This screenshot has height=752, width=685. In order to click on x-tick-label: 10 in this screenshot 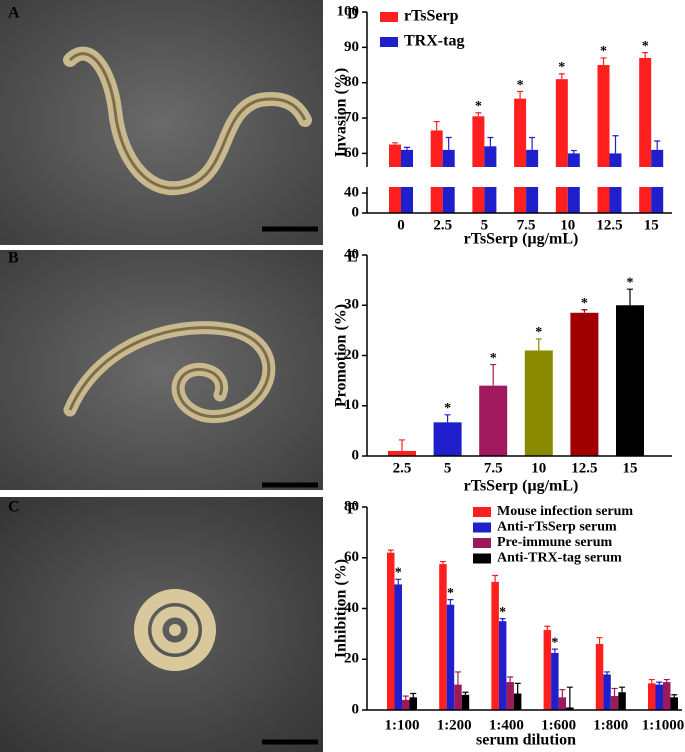, I will do `click(567, 225)`.